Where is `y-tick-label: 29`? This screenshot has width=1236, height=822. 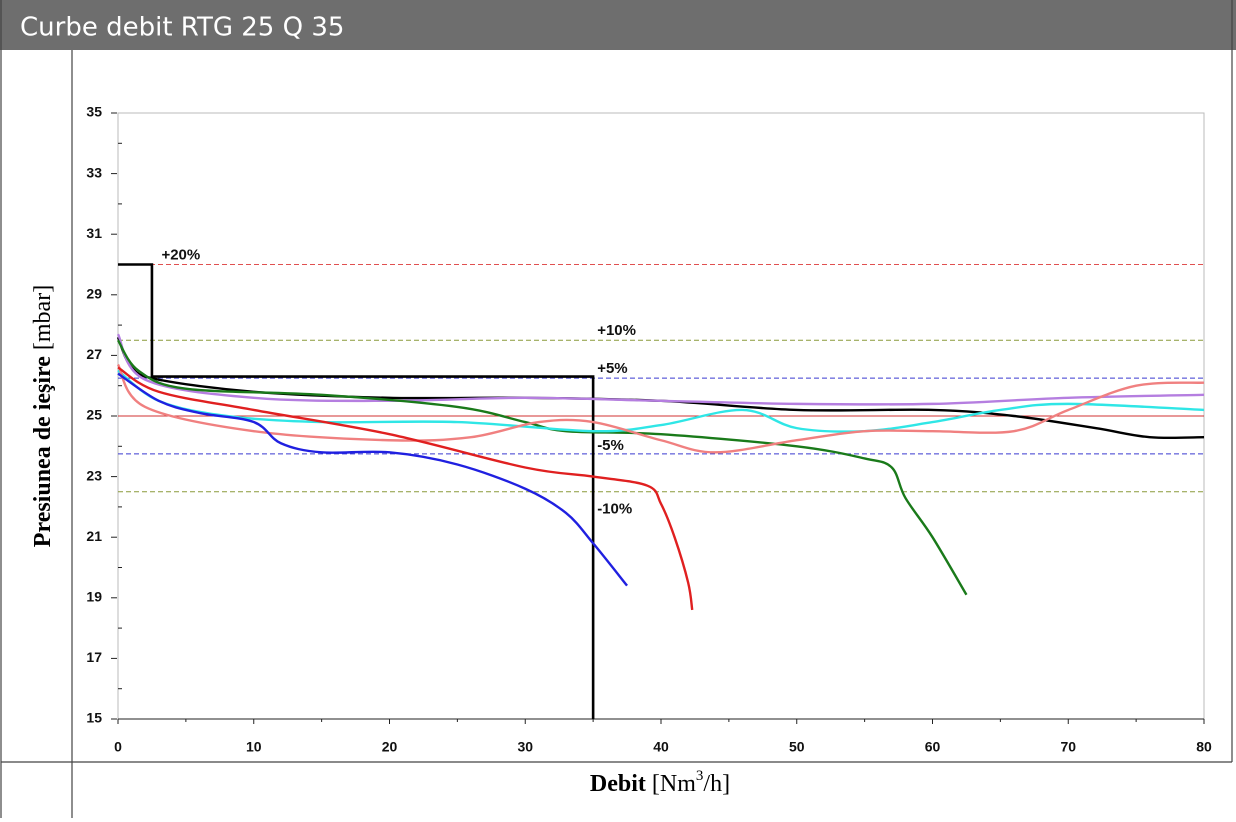 y-tick-label: 29 is located at coordinates (94, 294).